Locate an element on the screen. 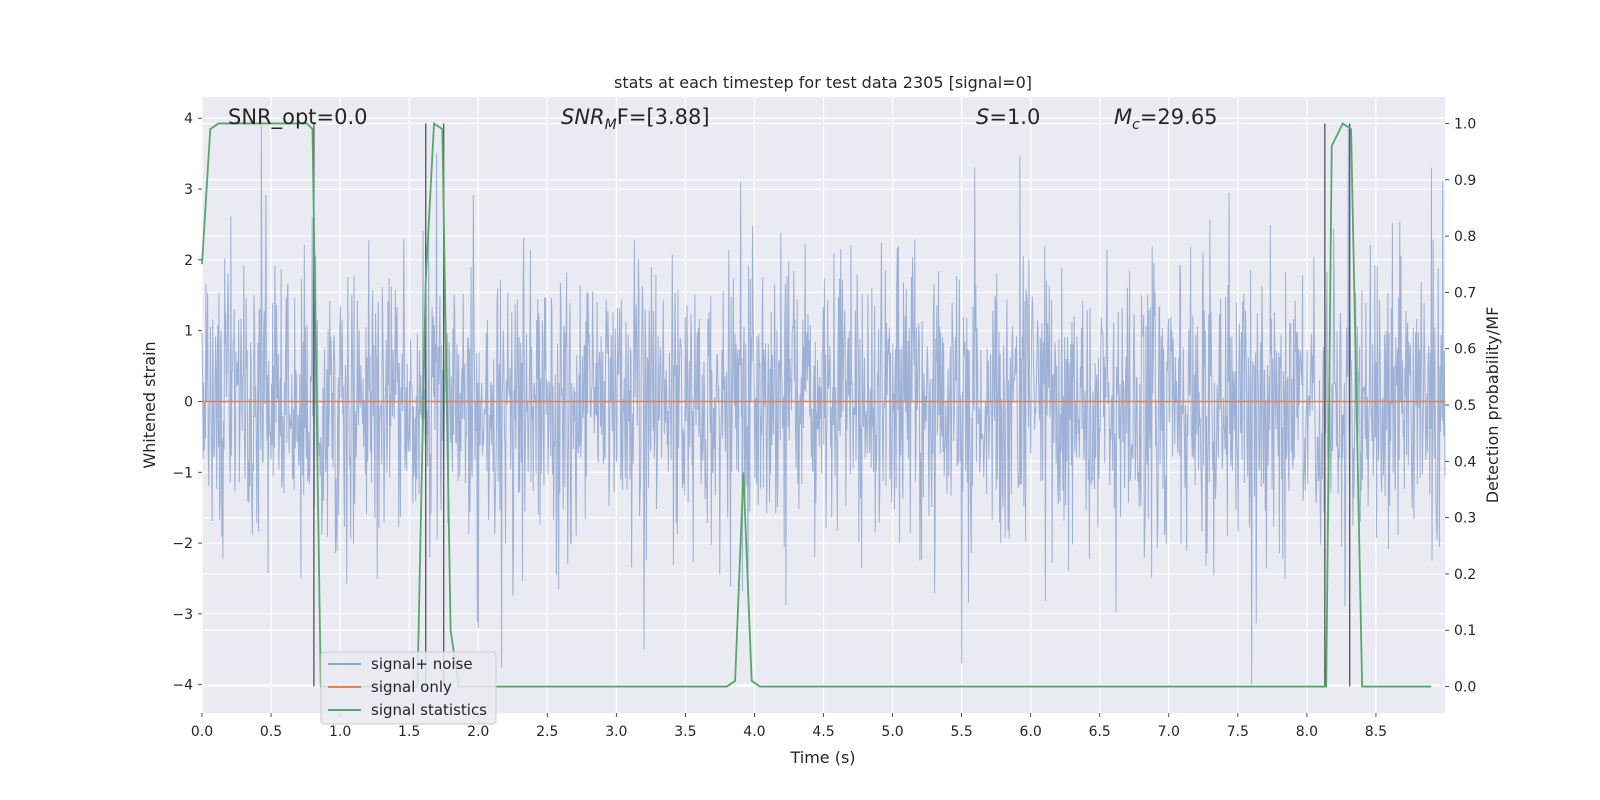  x-tick-label-5.0: 5.0 is located at coordinates (892, 732).